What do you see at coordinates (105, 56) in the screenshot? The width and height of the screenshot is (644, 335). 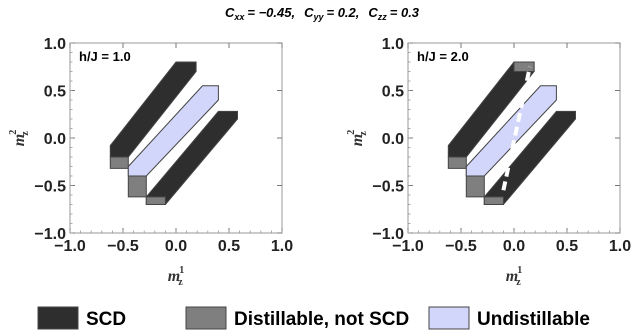 I see `panel-label: h/J = 1.0` at bounding box center [105, 56].